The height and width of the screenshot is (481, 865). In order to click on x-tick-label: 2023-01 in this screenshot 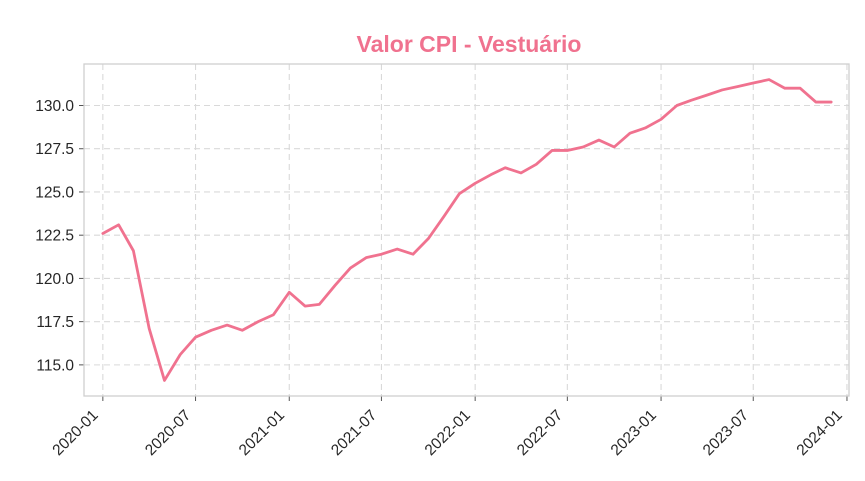, I will do `click(634, 433)`.